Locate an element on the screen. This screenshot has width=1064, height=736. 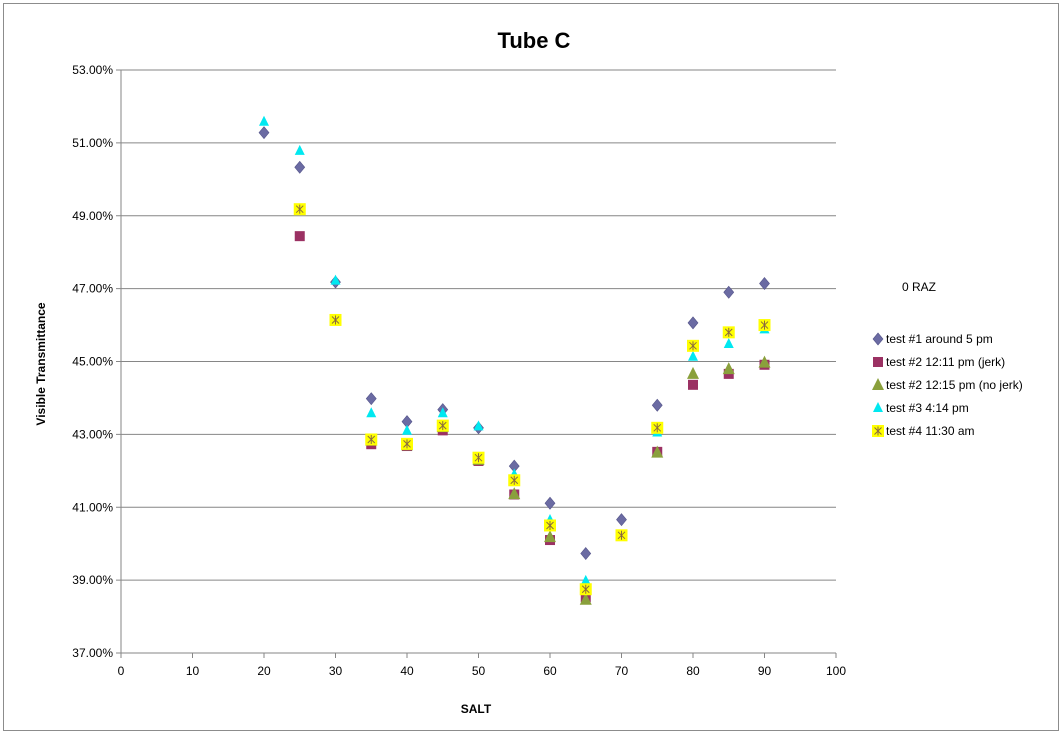
x-tick-label: 10 is located at coordinates (193, 671).